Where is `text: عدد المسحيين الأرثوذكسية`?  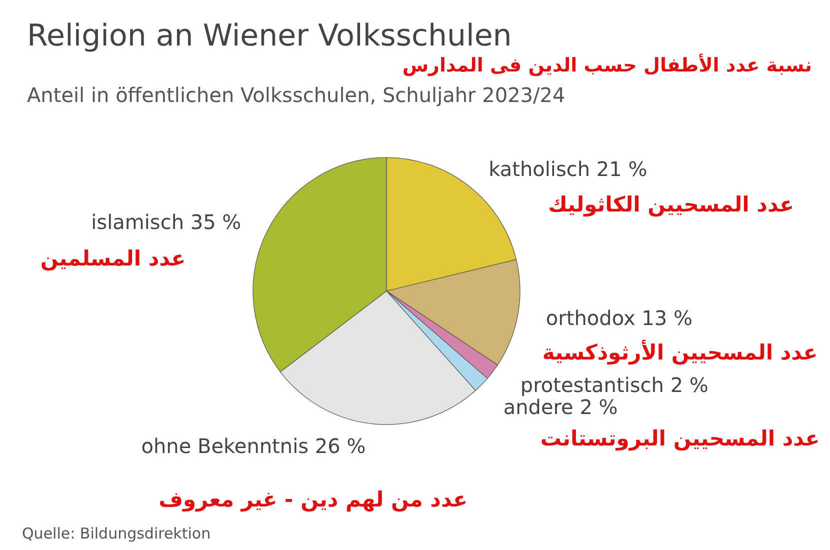
text: عدد المسحيين الأرثوذكسية is located at coordinates (680, 353).